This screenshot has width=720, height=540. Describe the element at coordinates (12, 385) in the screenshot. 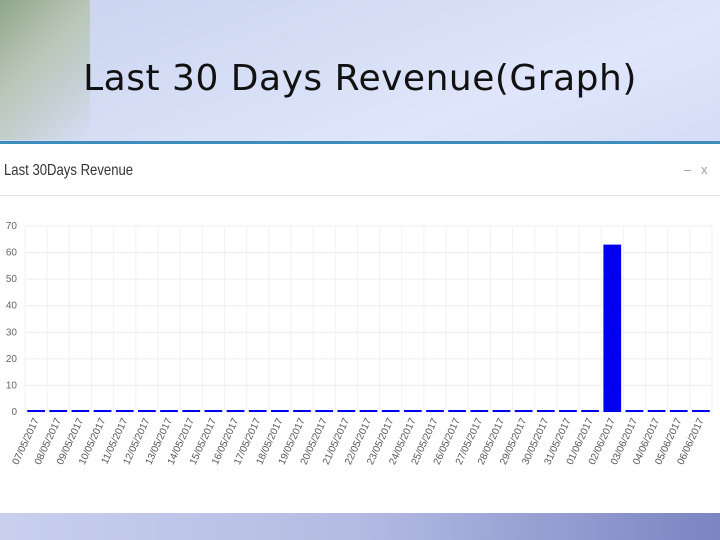

I see `y-tick-label: 10` at that location.